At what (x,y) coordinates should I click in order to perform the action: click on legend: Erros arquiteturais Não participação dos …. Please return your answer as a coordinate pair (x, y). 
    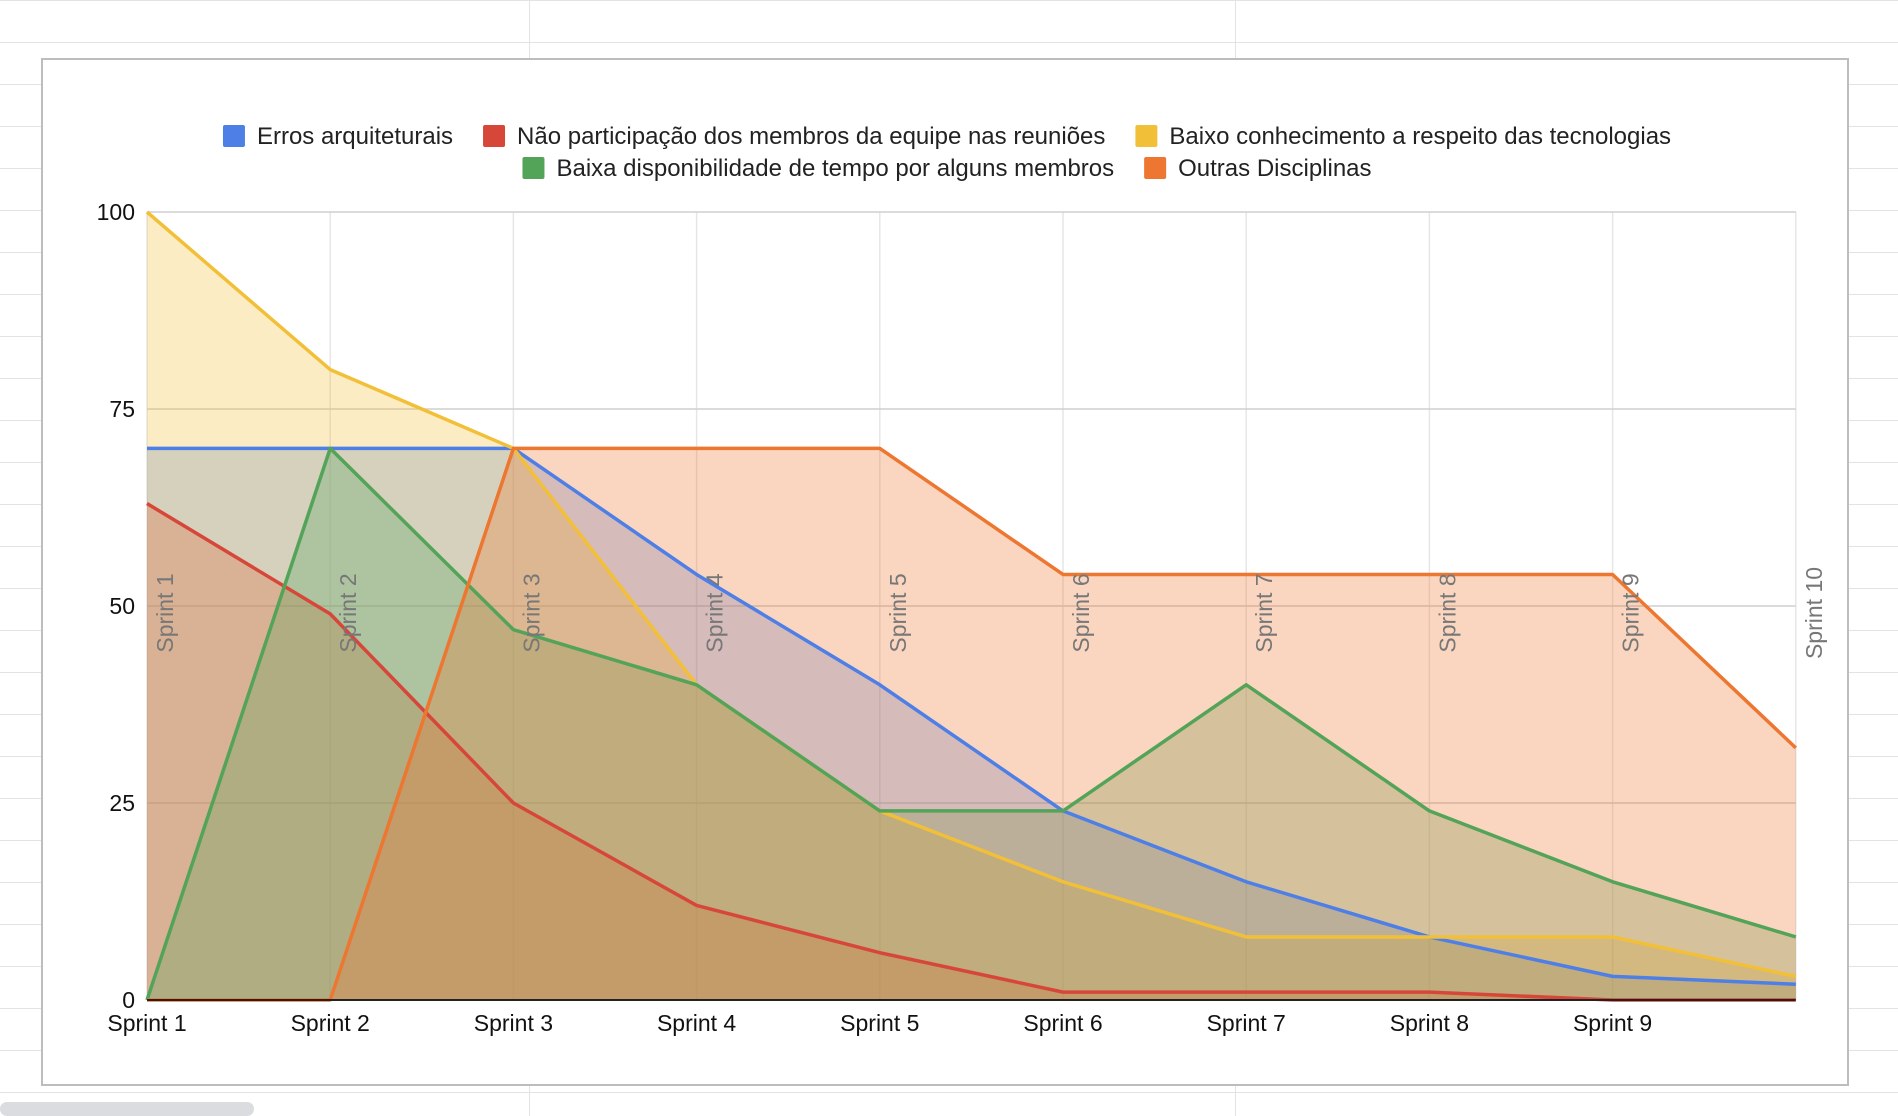
    Looking at the image, I should click on (946, 152).